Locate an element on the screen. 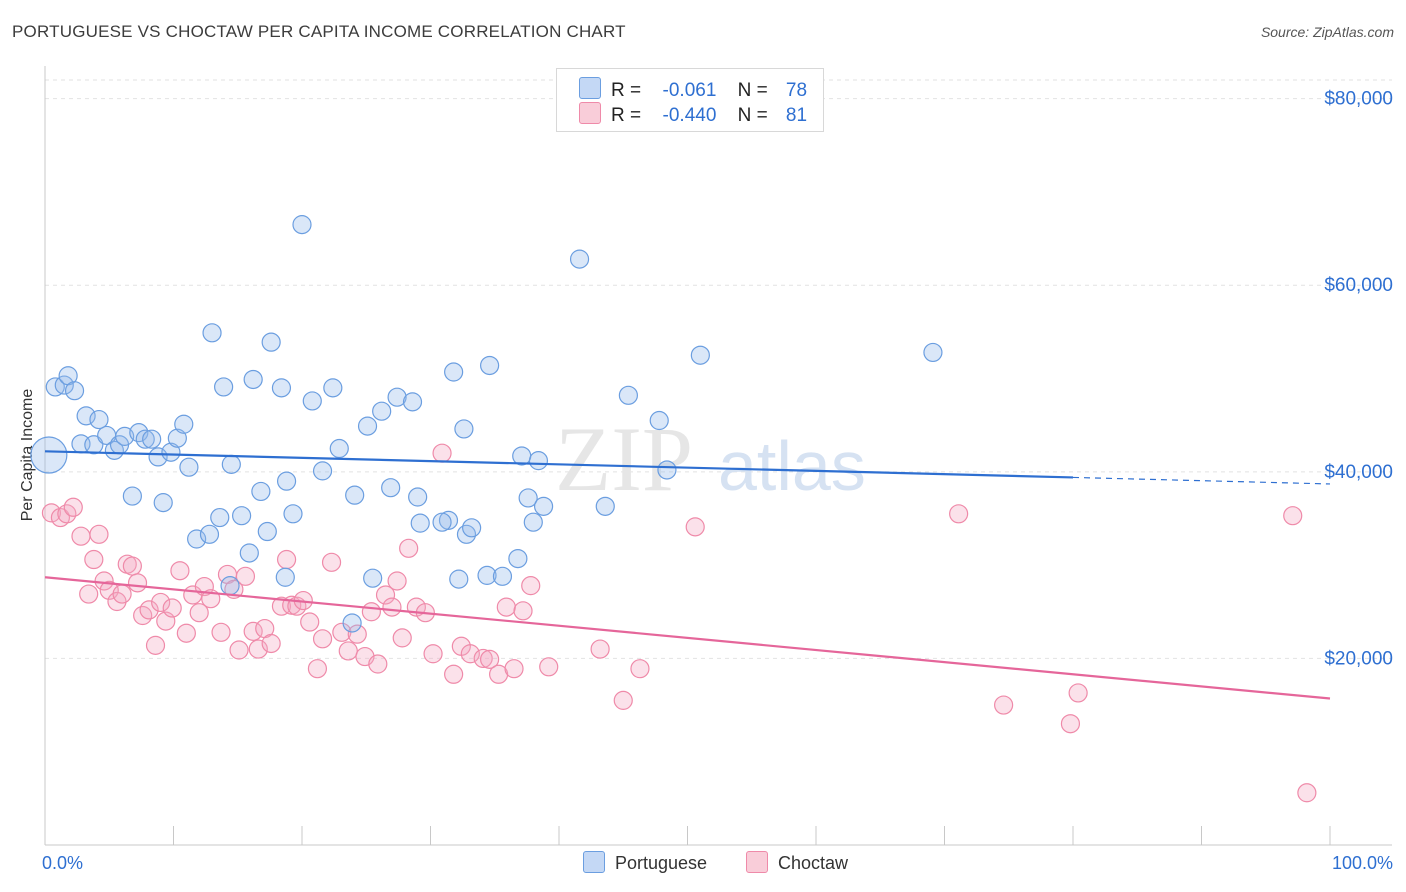 Image resolution: width=1406 pixels, height=892 pixels. y-tick-label: $40,000 is located at coordinates (1358, 472).